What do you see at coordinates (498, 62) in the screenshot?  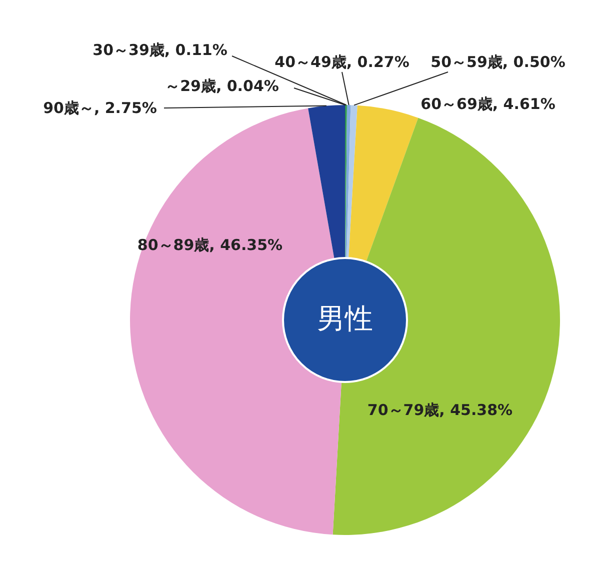 I see `slice-label: 50～59歳, 0.50%` at bounding box center [498, 62].